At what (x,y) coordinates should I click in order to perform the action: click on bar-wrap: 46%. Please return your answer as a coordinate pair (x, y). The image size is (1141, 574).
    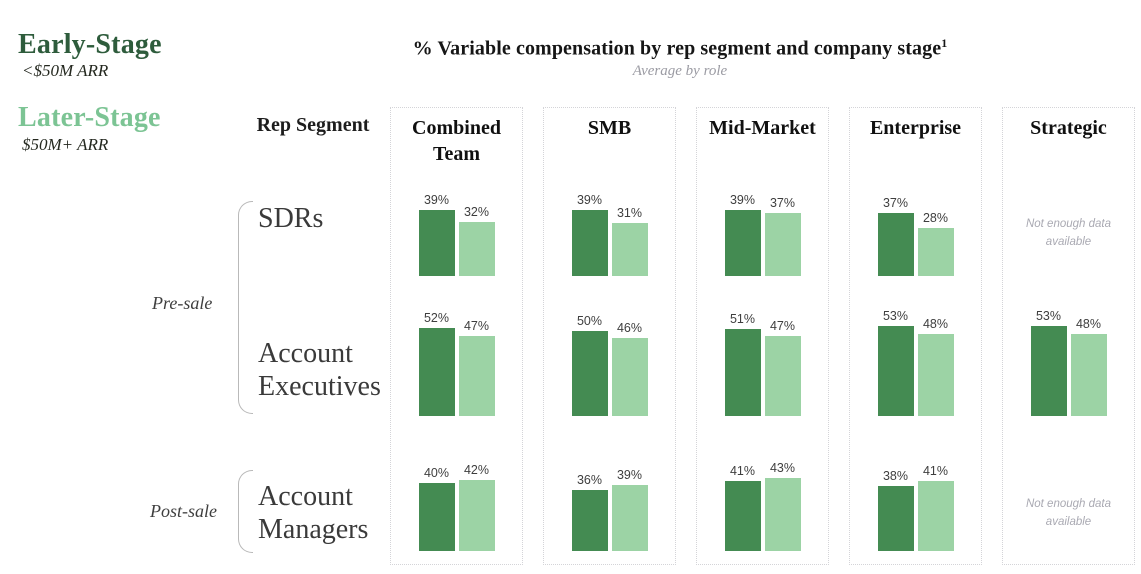
    Looking at the image, I should click on (629, 368).